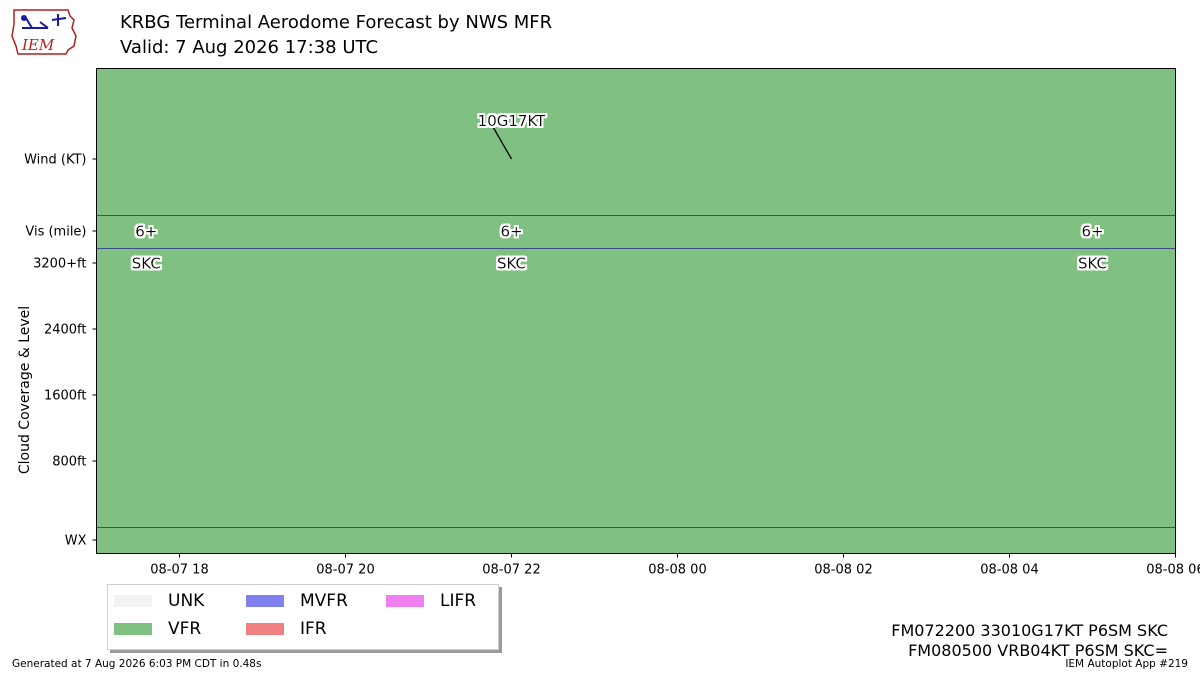  What do you see at coordinates (405, 601) in the screenshot?
I see `legend-swatch-lifr` at bounding box center [405, 601].